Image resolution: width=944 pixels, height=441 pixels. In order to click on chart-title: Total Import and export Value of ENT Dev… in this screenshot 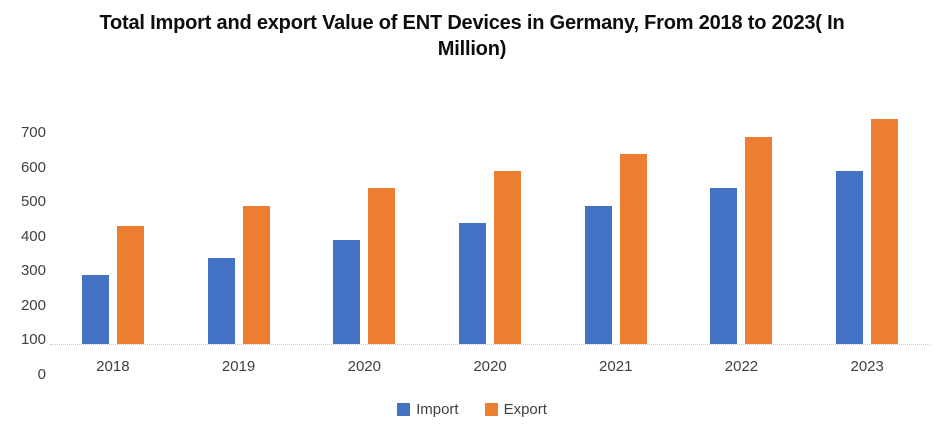, I will do `click(472, 36)`.